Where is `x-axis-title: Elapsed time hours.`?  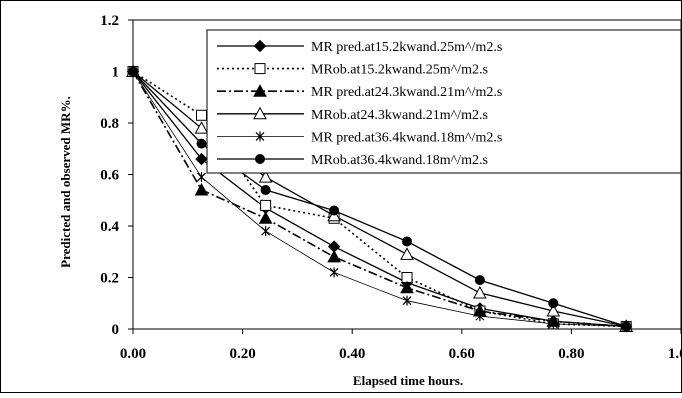
x-axis-title: Elapsed time hours. is located at coordinates (408, 380).